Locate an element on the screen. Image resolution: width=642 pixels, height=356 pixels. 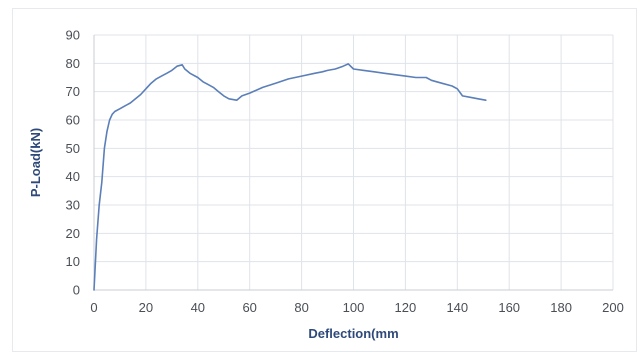
x-tick-label: 160 is located at coordinates (509, 307).